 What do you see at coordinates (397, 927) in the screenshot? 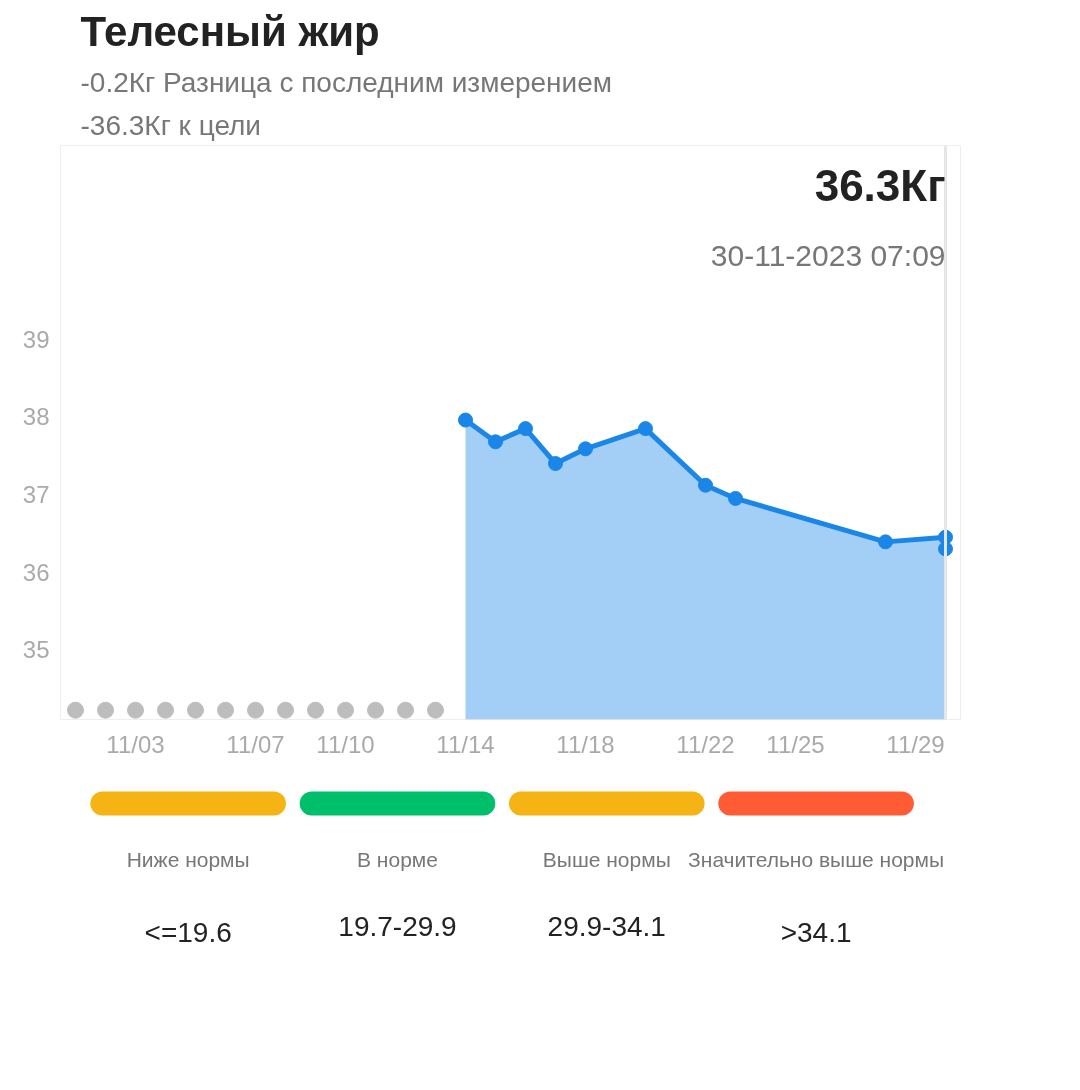
I see `text: 19.7-29.9` at bounding box center [397, 927].